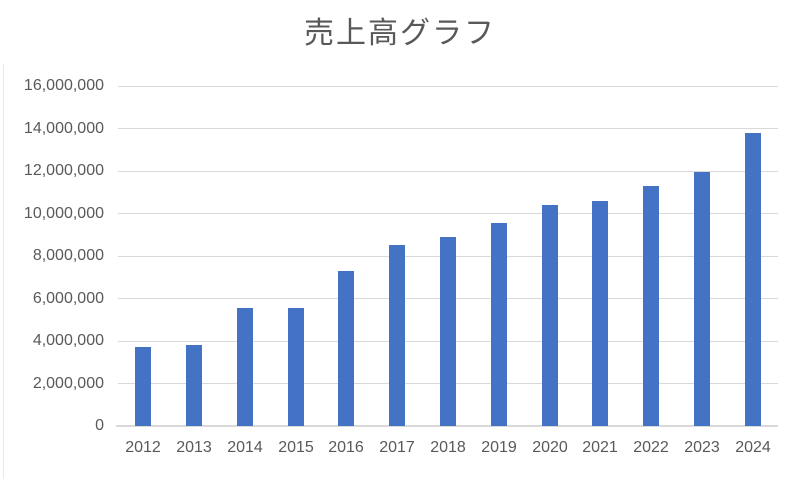 The width and height of the screenshot is (800, 479). I want to click on x-tick-label: 2021, so click(600, 447).